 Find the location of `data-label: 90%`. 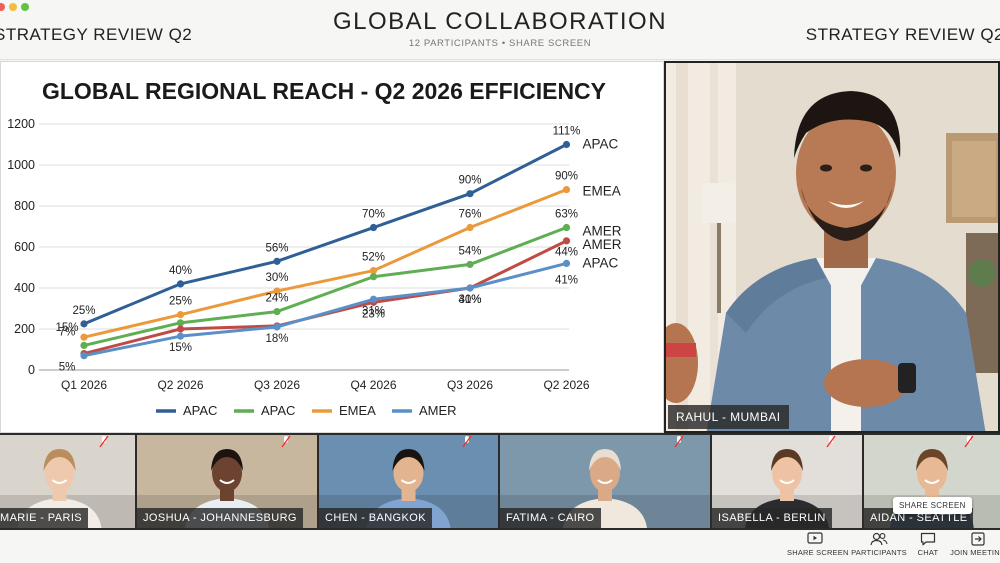

data-label: 90% is located at coordinates (566, 177).